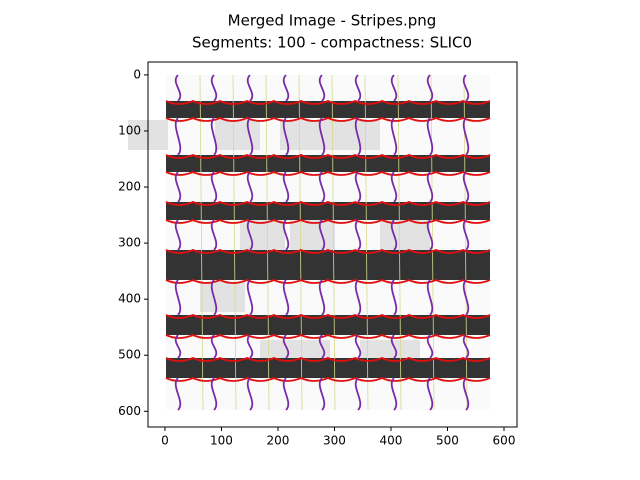 This screenshot has width=640, height=480. Describe the element at coordinates (332, 43) in the screenshot. I see `chart-subtitle: Segments: 100 - compactness: SLIC0` at that location.